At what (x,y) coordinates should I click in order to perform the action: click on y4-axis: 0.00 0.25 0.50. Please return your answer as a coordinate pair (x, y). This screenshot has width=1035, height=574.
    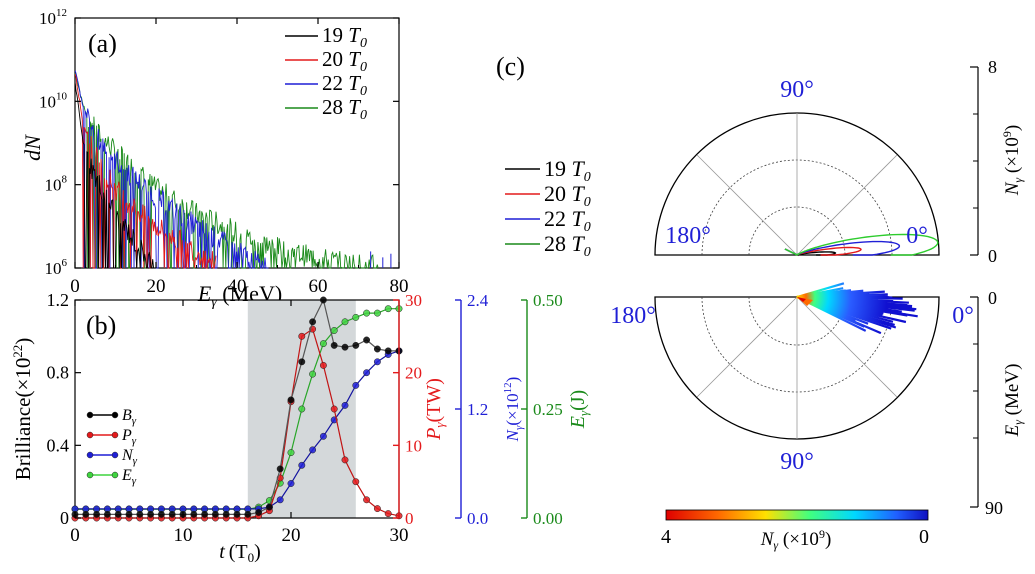
    Looking at the image, I should click on (542, 409).